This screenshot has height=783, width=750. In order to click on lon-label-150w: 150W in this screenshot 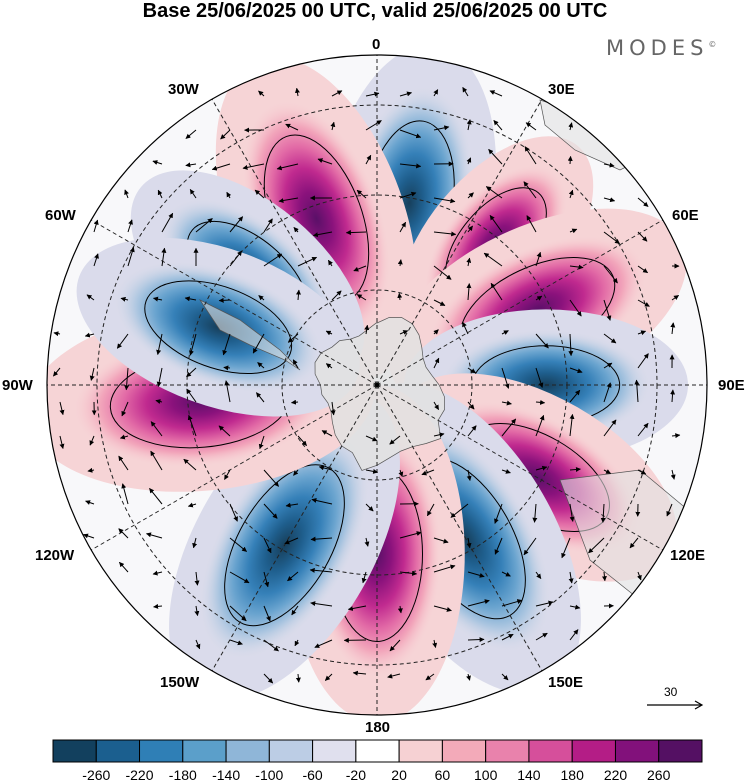, I will do `click(180, 682)`.